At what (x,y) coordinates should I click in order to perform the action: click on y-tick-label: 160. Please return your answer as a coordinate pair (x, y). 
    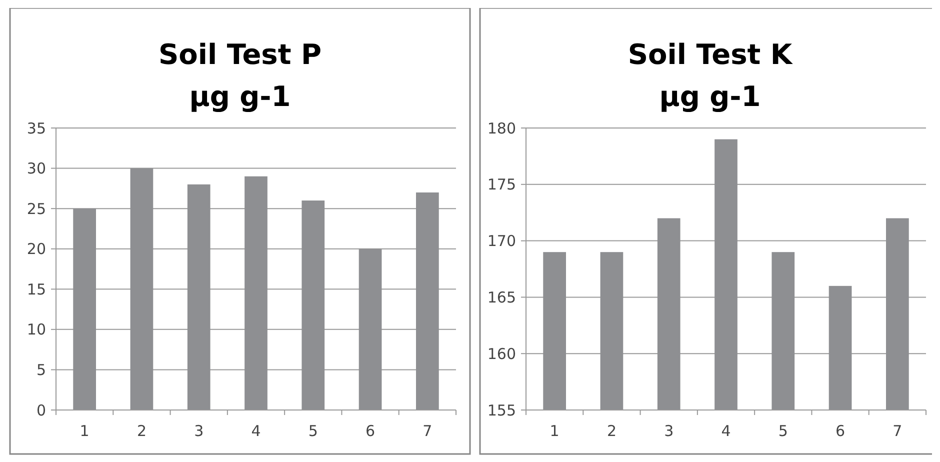
    Looking at the image, I should click on (501, 353).